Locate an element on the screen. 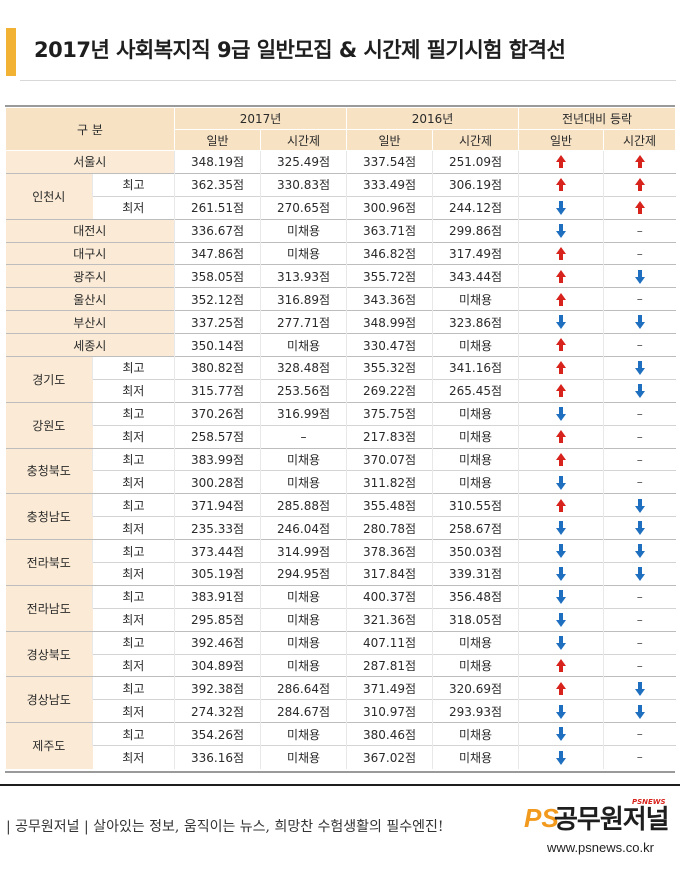 The image size is (680, 873). score-2017-parttime: 294.95점 is located at coordinates (303, 574).